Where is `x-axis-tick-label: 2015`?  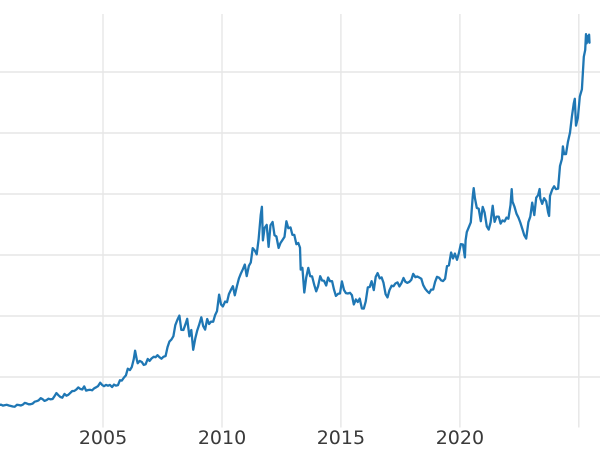
x-axis-tick-label: 2015 is located at coordinates (341, 438).